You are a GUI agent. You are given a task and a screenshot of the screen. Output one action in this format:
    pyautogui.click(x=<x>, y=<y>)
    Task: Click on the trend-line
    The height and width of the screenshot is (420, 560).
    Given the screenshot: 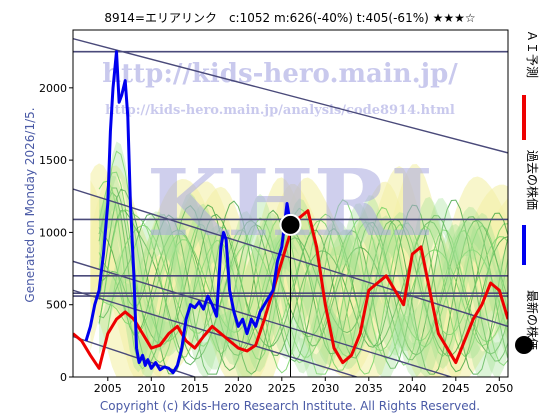 What is the action you would take?
    pyautogui.click(x=135, y=356)
    